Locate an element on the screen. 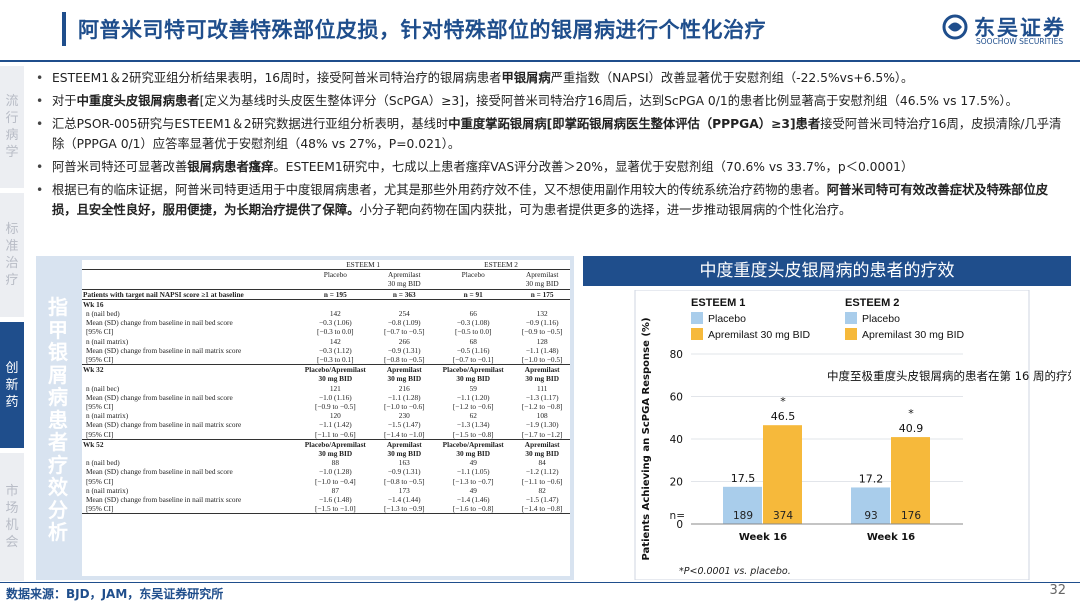 The height and width of the screenshot is (607, 1080). table-cell: [−1.5 to −1.0] is located at coordinates (335, 509).